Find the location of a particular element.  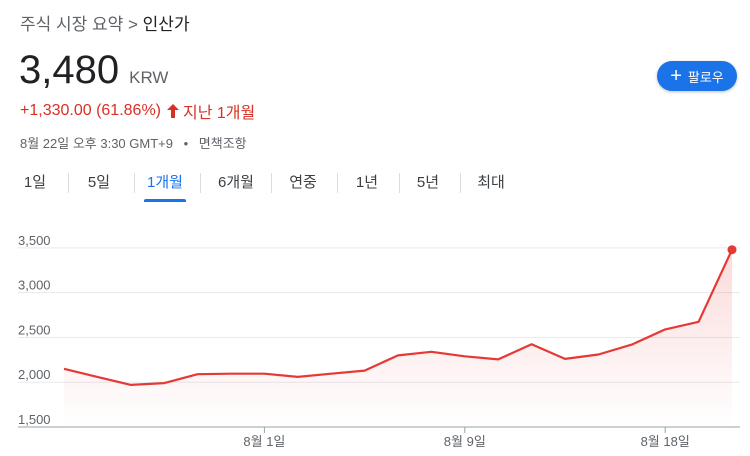

current-price: 3,480 is located at coordinates (69, 70).